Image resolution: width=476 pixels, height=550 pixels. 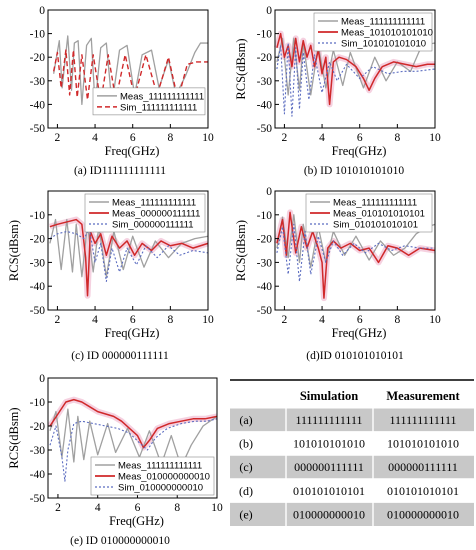 I want to click on table-cell: (b), so click(x=246, y=444).